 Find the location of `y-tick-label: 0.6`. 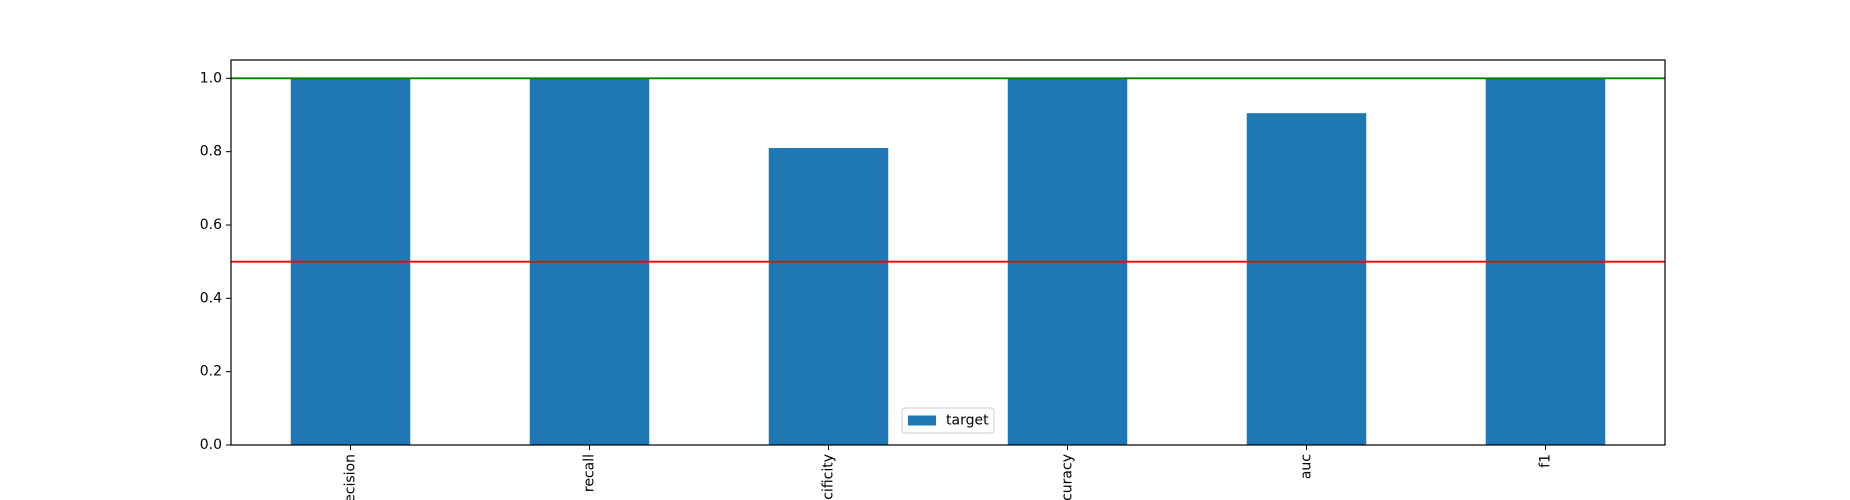

y-tick-label: 0.6 is located at coordinates (211, 225).